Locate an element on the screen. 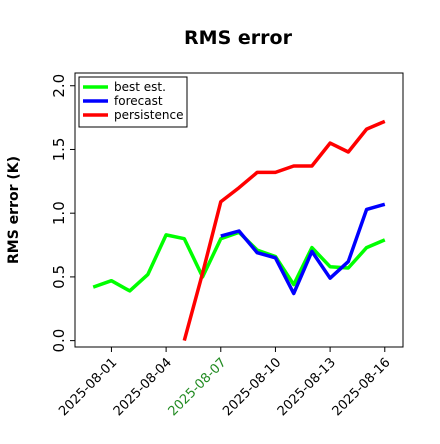 Image resolution: width=440 pixels, height=444 pixels. legend-label: forecast is located at coordinates (138, 101).